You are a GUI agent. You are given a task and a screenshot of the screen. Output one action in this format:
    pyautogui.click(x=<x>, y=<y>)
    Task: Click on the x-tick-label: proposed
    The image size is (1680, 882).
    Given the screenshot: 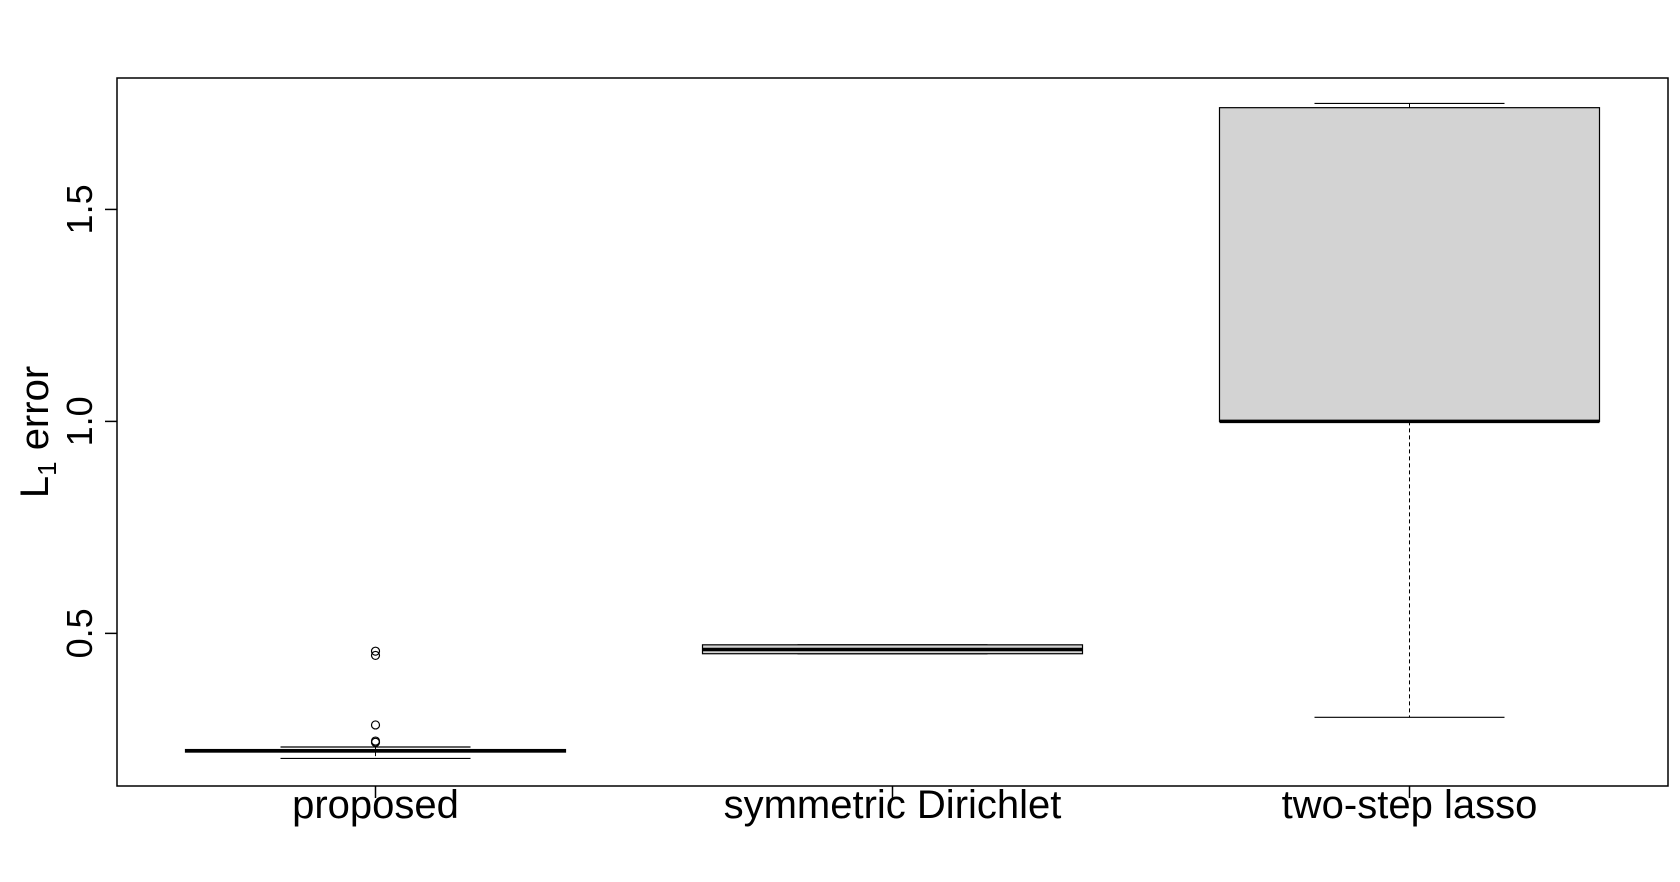 What is the action you would take?
    pyautogui.click(x=375, y=805)
    